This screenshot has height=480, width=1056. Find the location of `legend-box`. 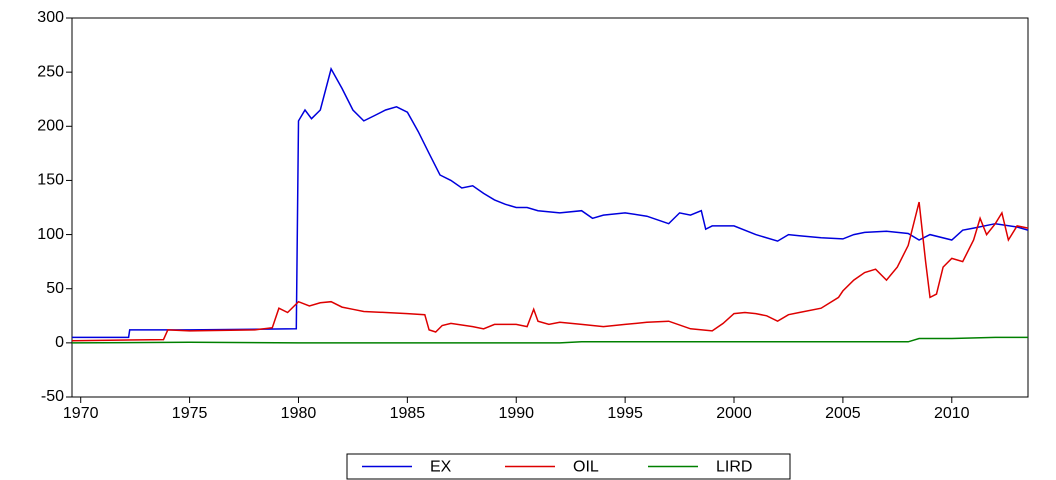

legend-box is located at coordinates (568, 466).